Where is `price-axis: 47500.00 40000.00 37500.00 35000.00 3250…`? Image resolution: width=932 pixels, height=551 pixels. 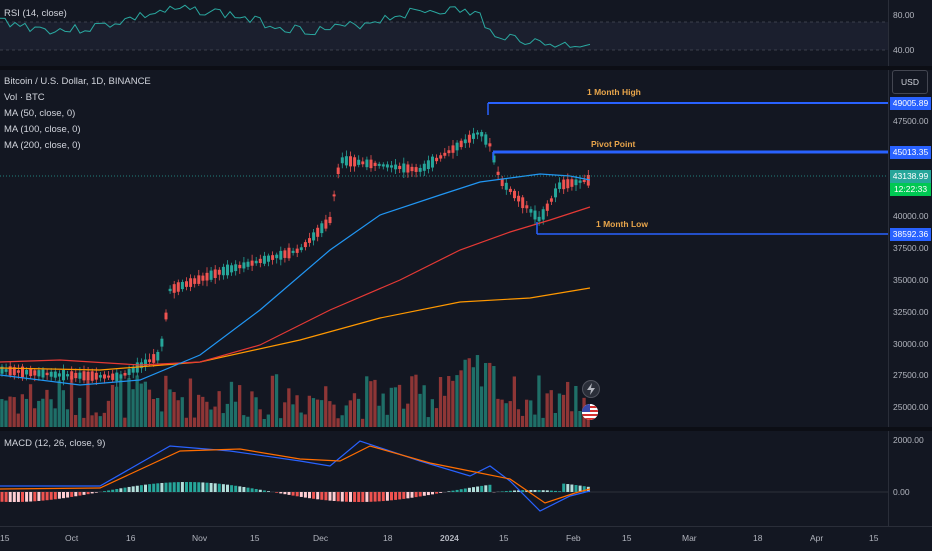 price-axis: 47500.00 40000.00 37500.00 35000.00 3250… is located at coordinates (910, 248).